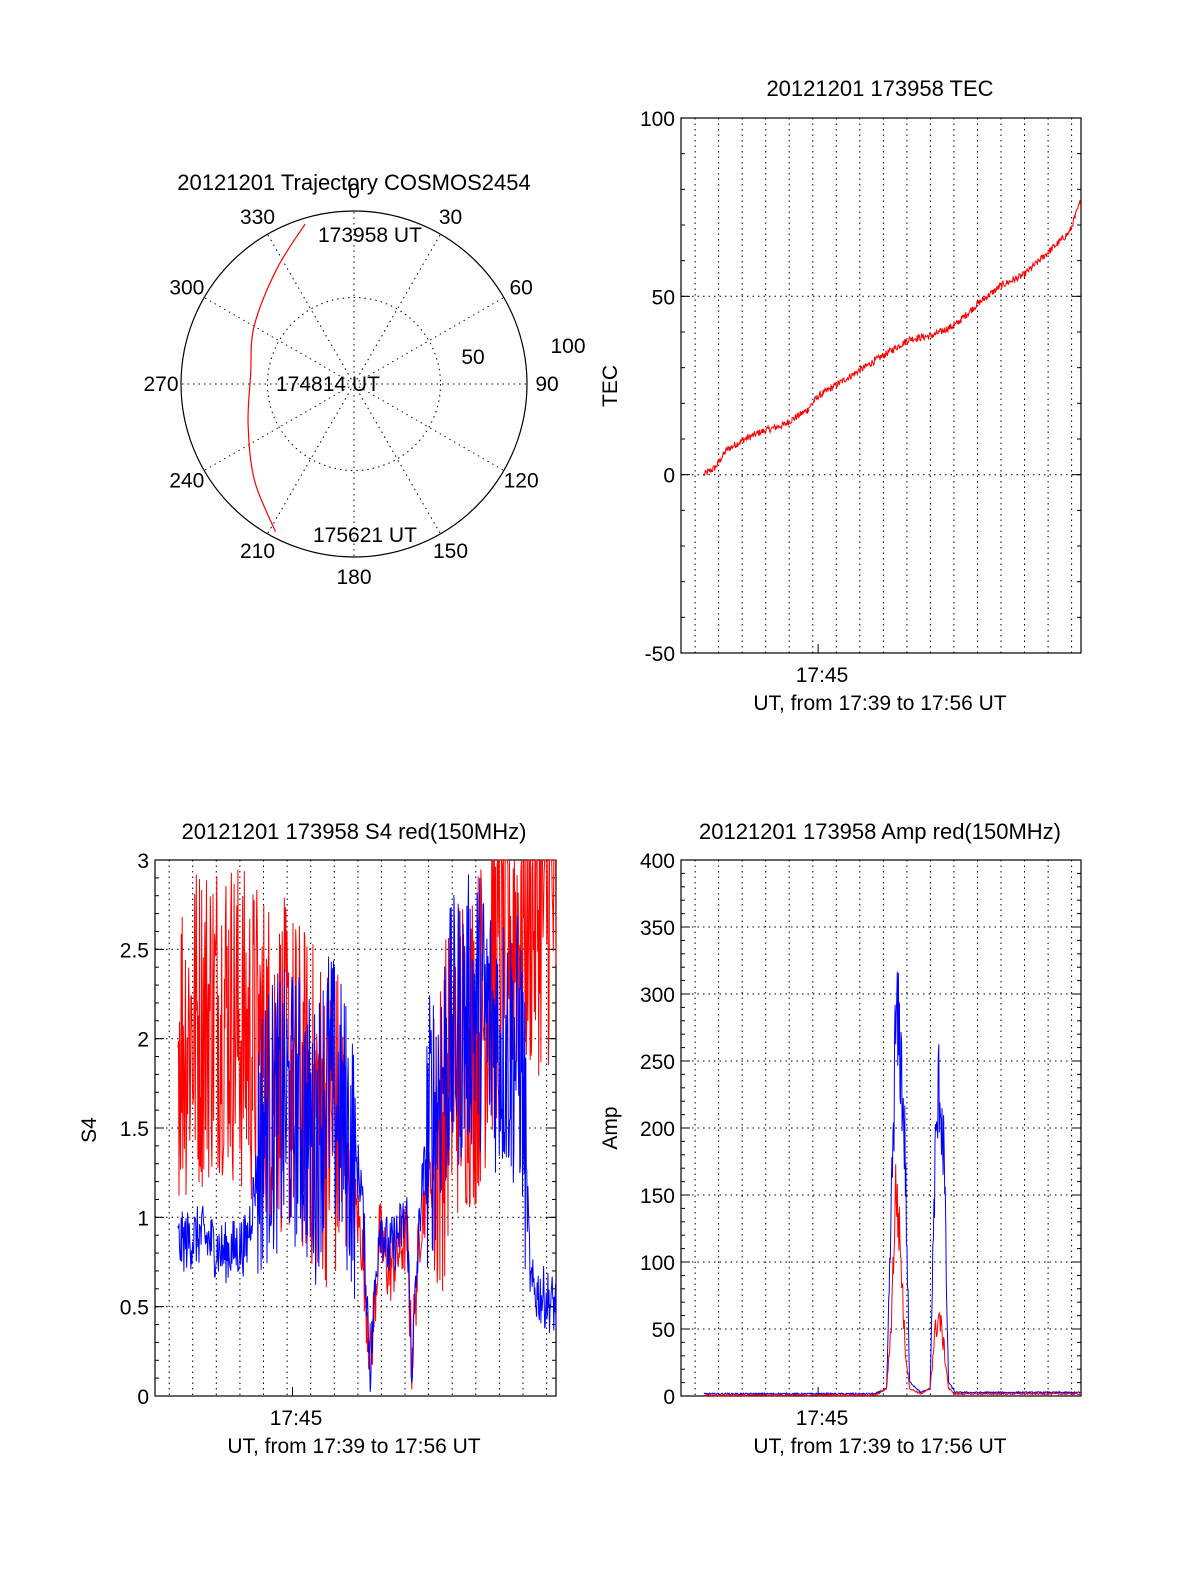 This screenshot has width=1200, height=1575. I want to click on radial-label-50: 50, so click(472, 357).